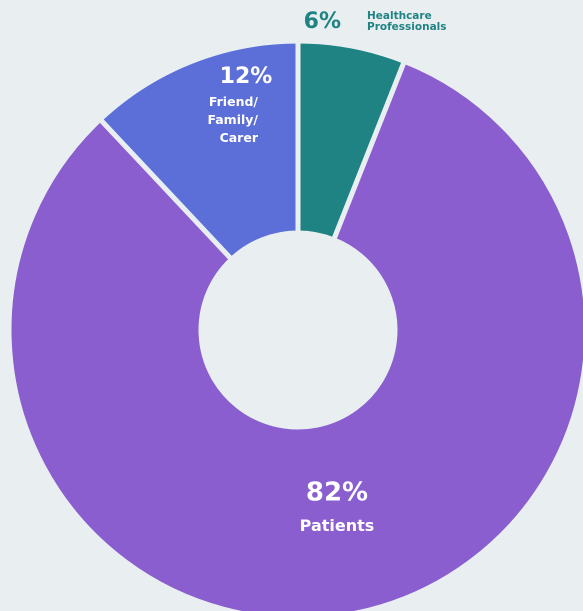 This screenshot has width=583, height=611. What do you see at coordinates (407, 27) in the screenshot?
I see `category-line: Professionals` at bounding box center [407, 27].